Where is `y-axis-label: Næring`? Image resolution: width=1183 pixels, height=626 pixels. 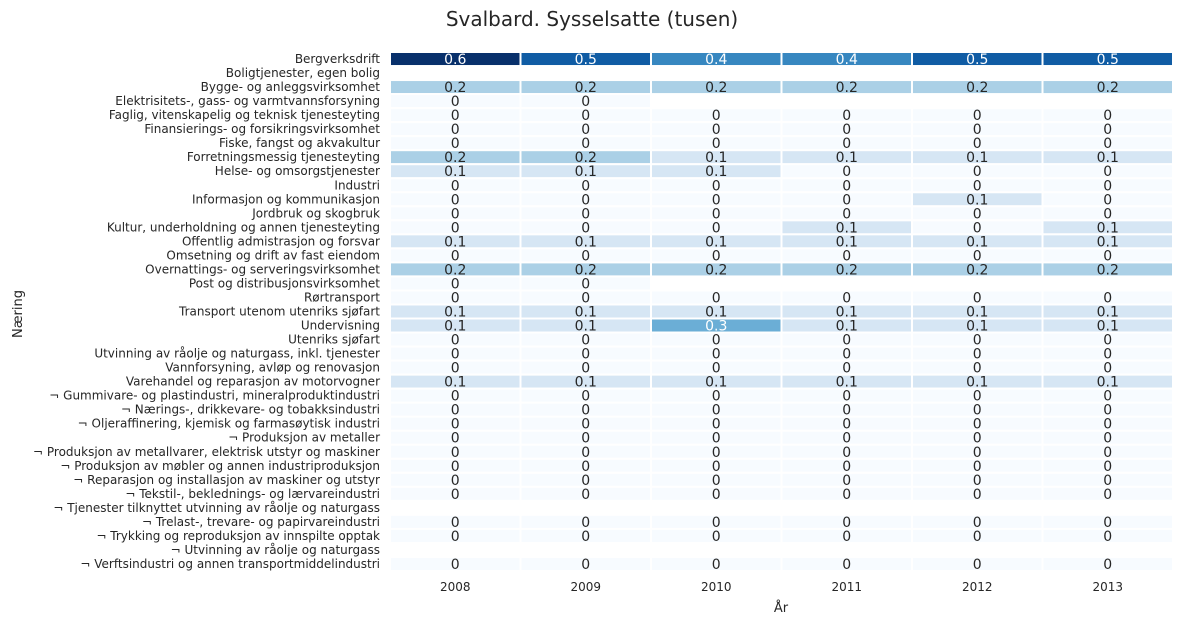
y-axis-label: Næring is located at coordinates (18, 314).